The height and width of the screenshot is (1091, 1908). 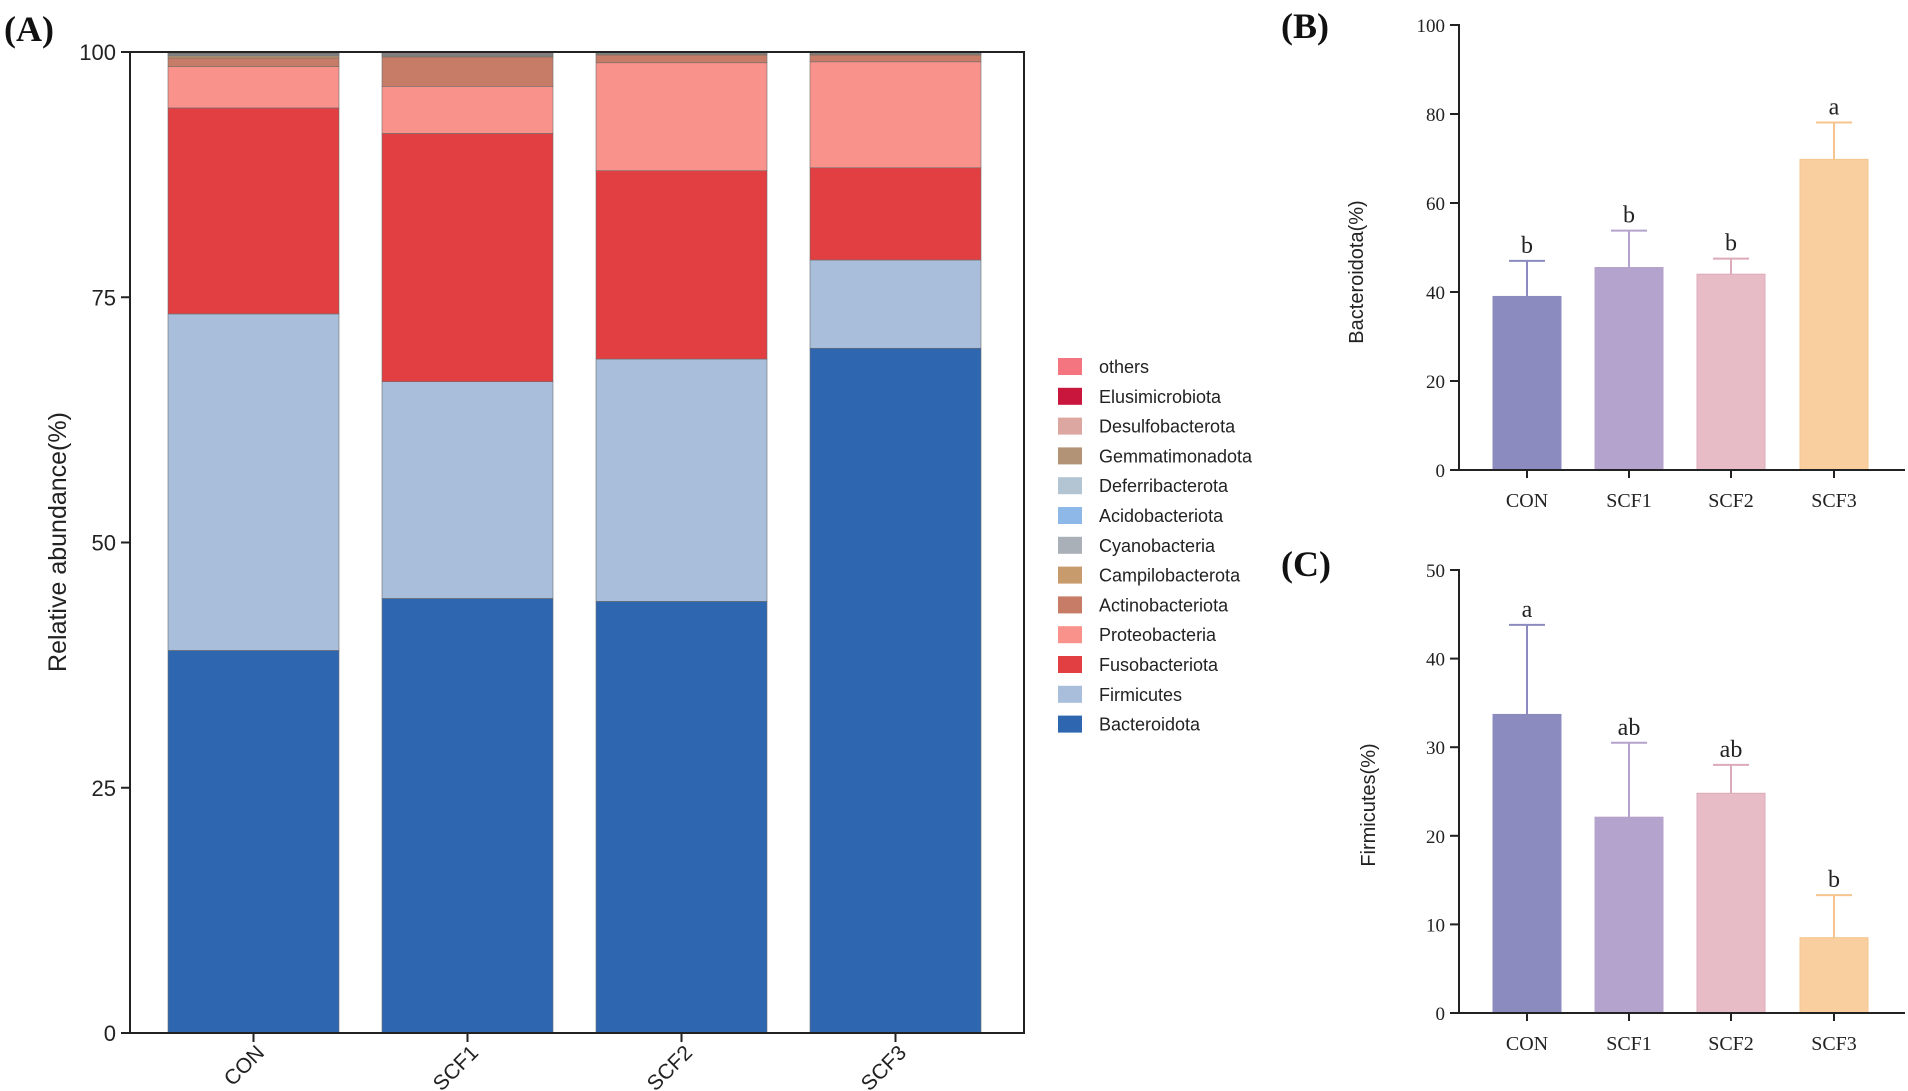 I want to click on x-tick-label-b-con: CON, so click(x=1527, y=501).